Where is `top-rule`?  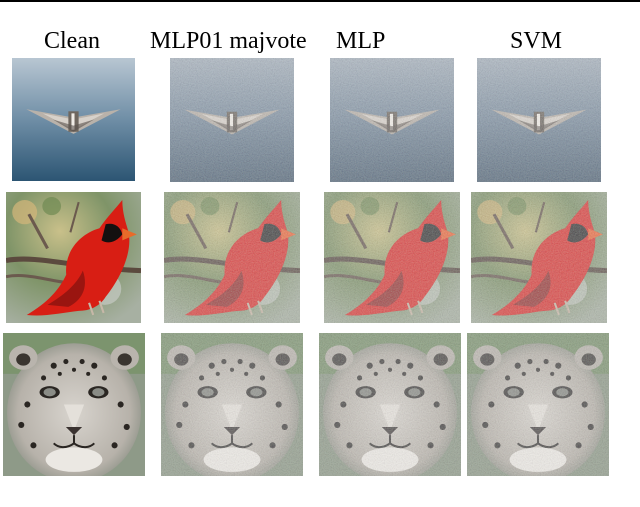 top-rule is located at coordinates (320, 1).